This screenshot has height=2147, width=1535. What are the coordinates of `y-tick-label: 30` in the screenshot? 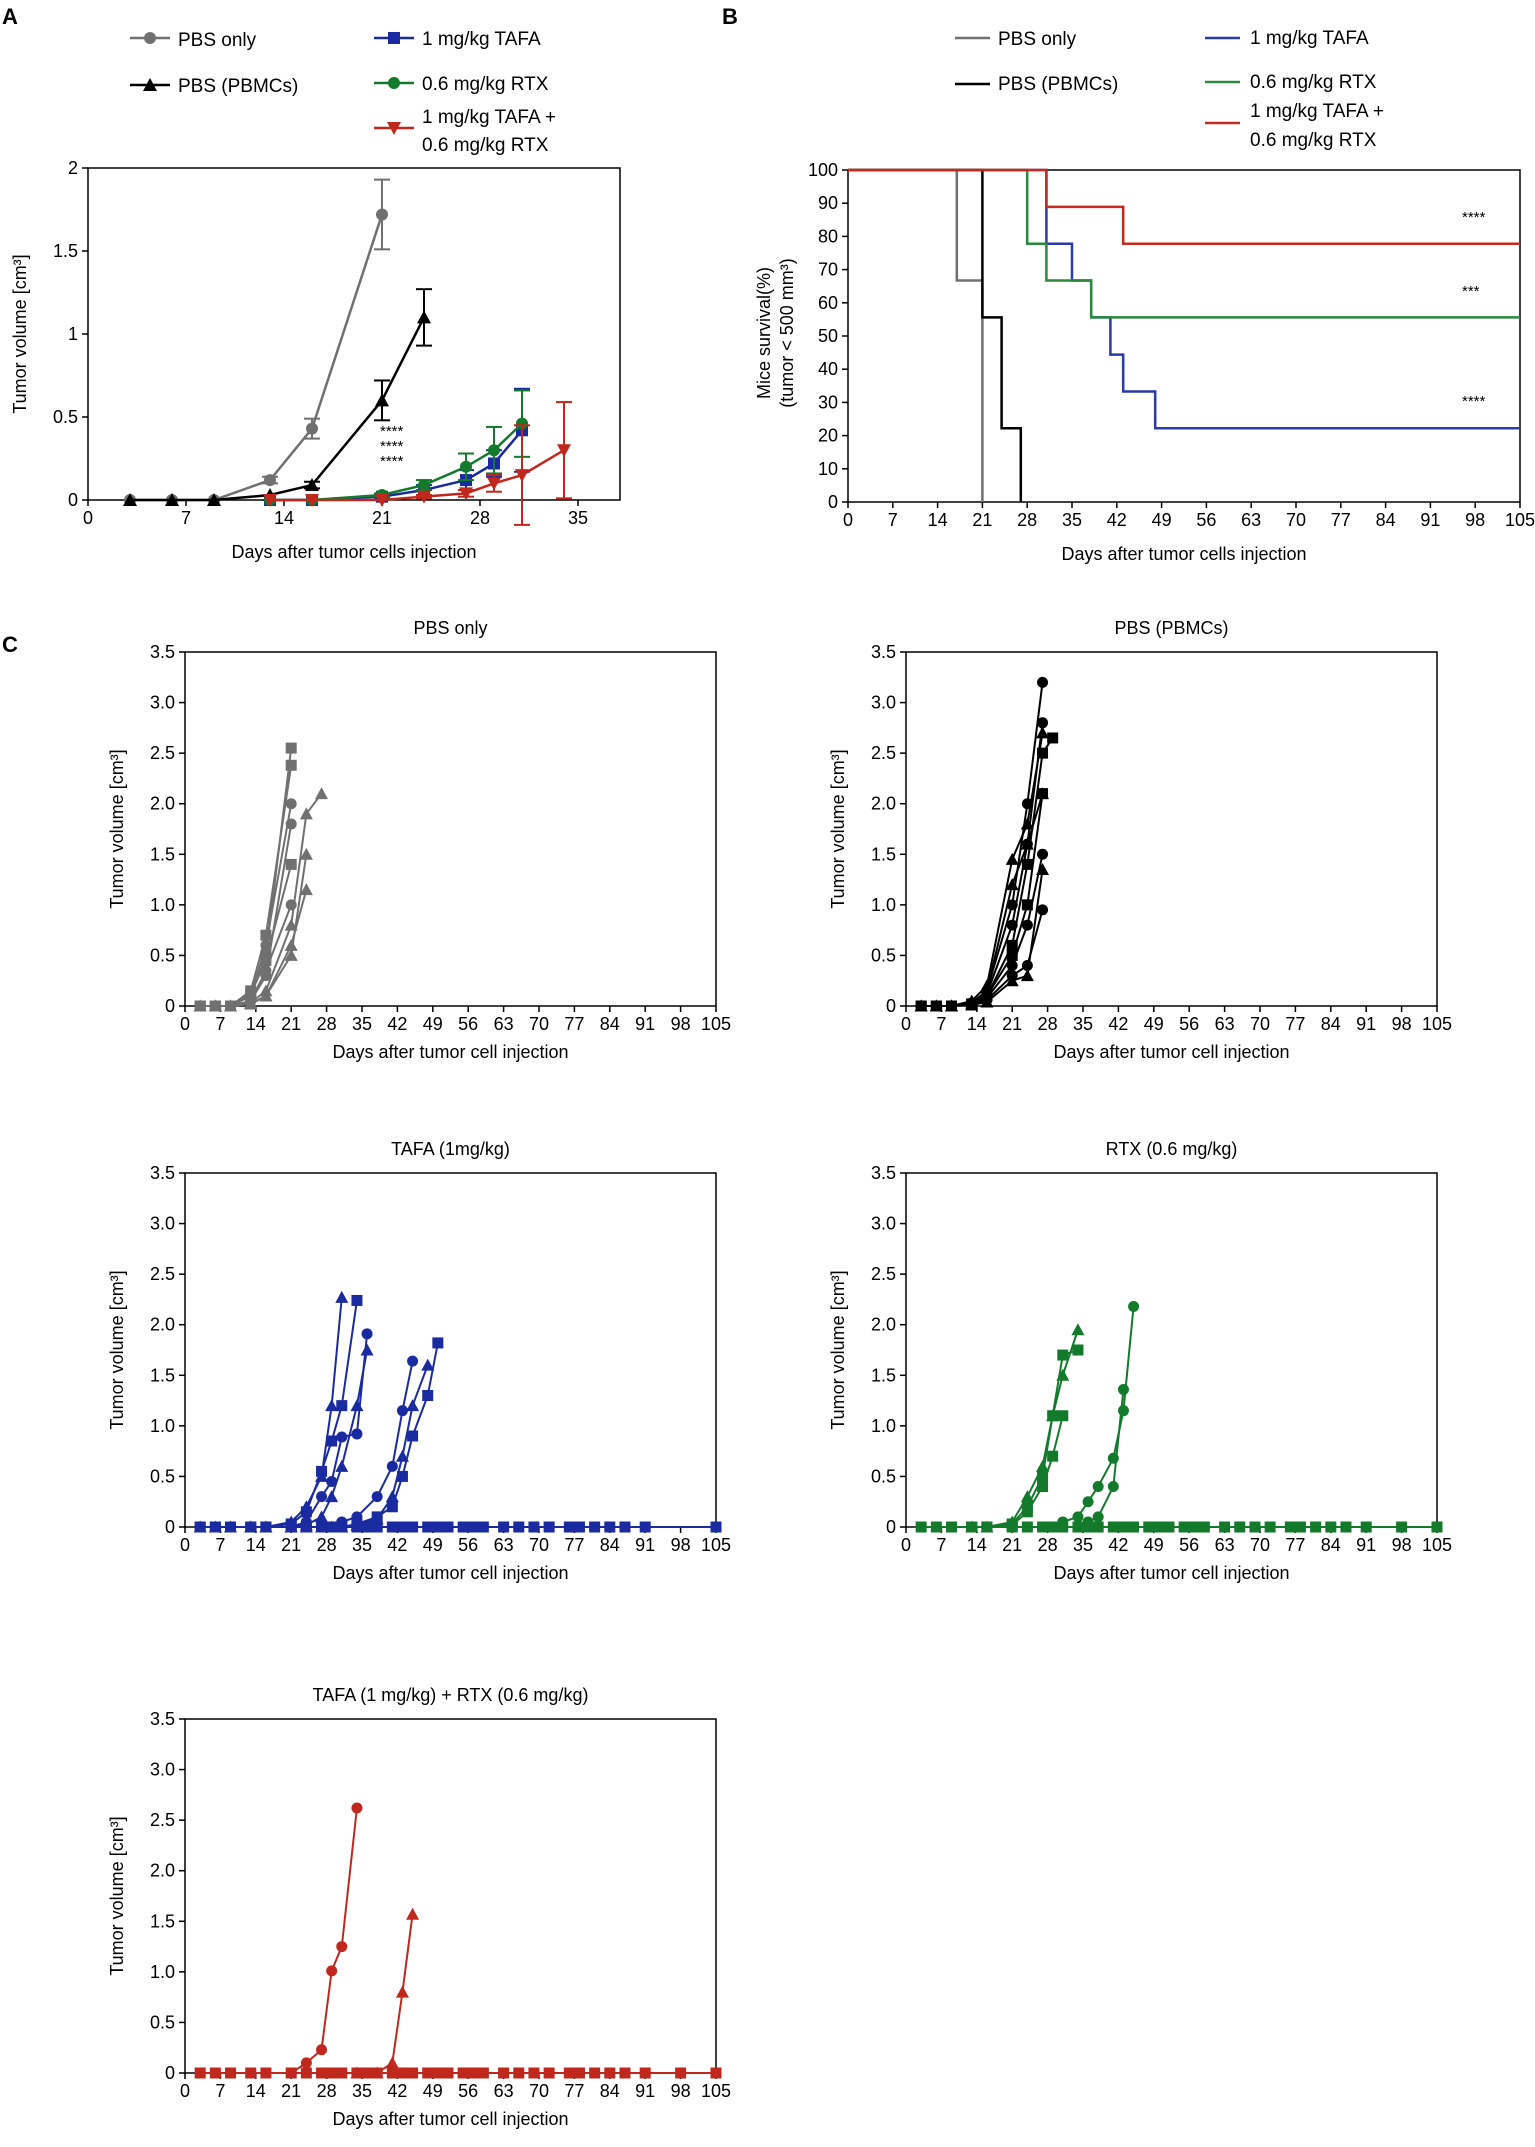 It's located at (828, 402).